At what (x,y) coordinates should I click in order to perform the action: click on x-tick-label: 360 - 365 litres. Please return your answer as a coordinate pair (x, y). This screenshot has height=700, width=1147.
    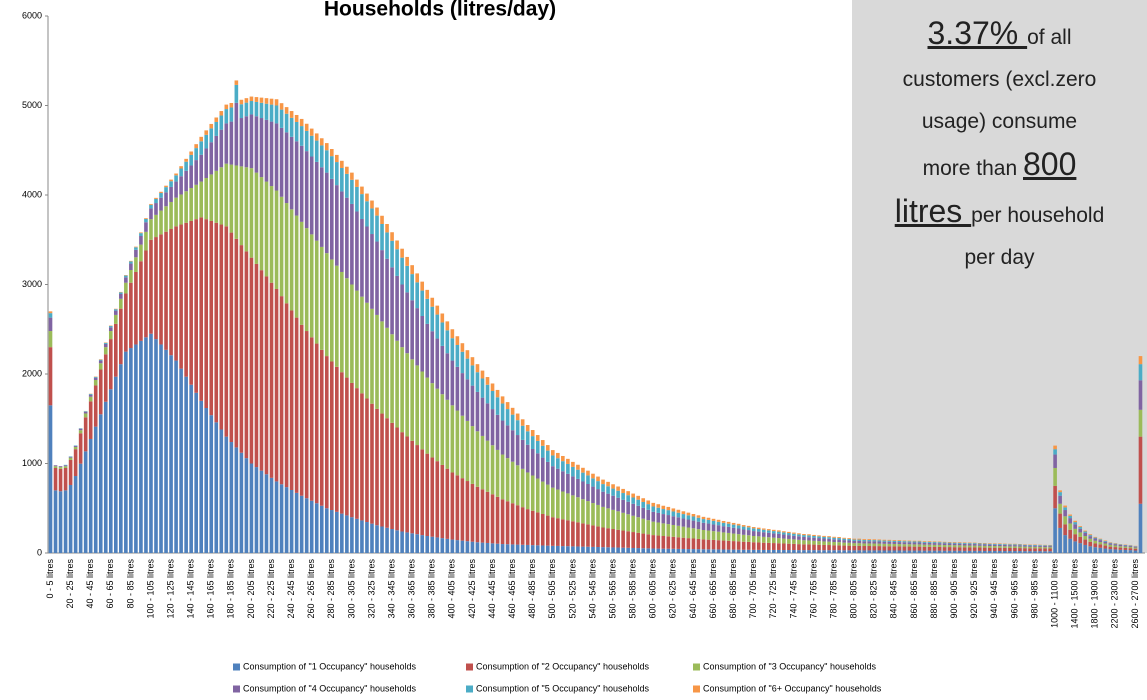
    Looking at the image, I should click on (412, 589).